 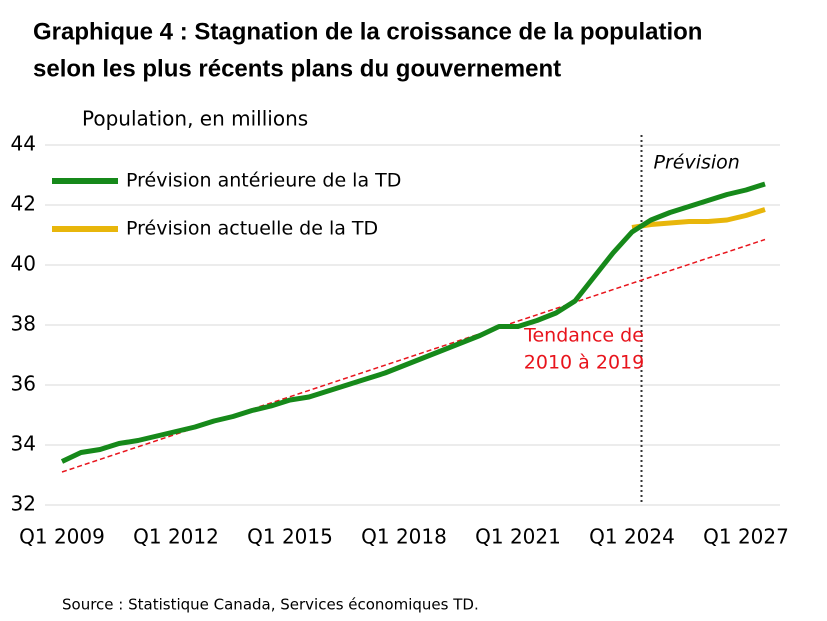 What do you see at coordinates (698, 218) in the screenshot?
I see `series-line` at bounding box center [698, 218].